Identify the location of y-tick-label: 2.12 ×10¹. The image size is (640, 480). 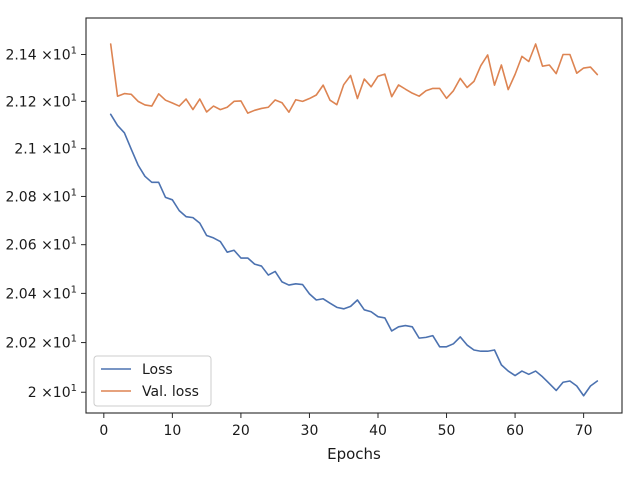
(41, 101).